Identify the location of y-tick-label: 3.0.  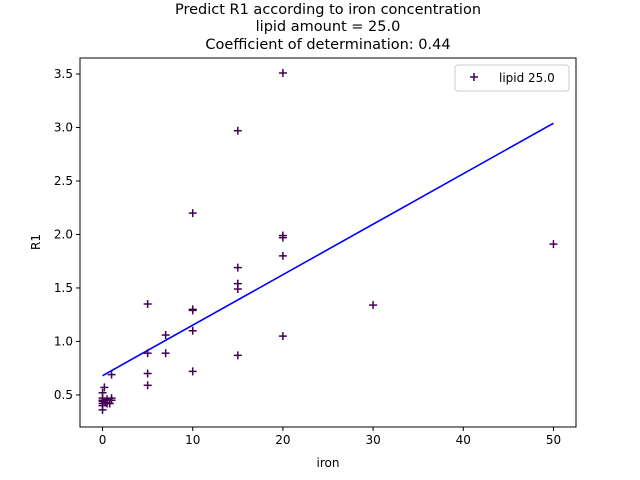
(63, 128).